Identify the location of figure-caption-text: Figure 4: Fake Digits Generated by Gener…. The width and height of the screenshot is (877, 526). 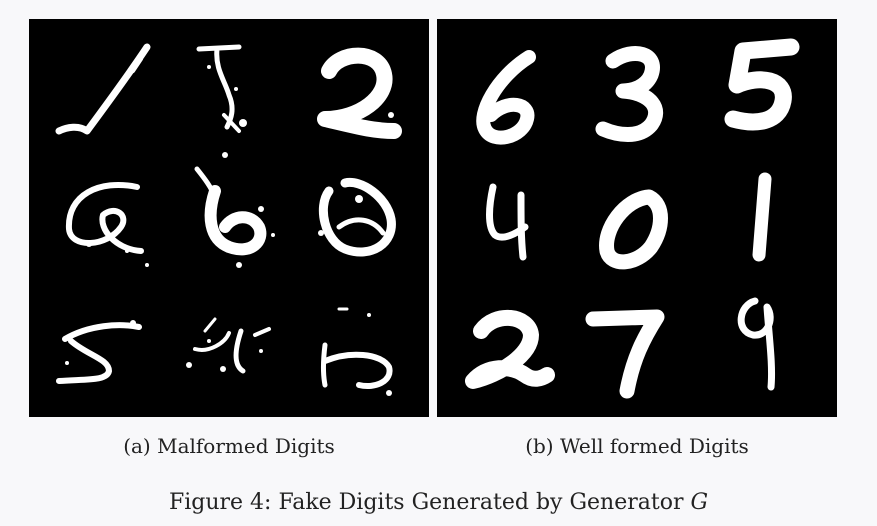
(426, 502).